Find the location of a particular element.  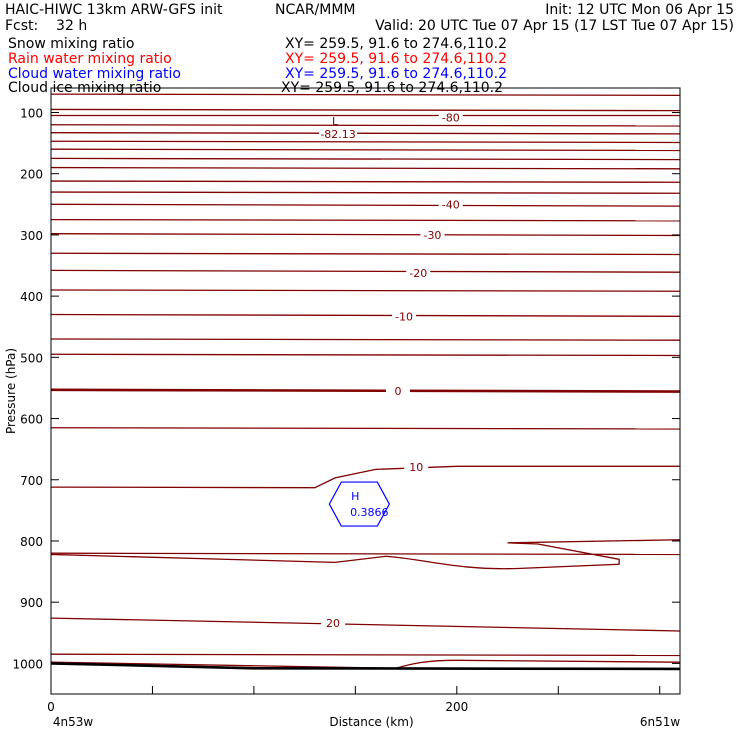

isotherm-label: 10 is located at coordinates (416, 467).